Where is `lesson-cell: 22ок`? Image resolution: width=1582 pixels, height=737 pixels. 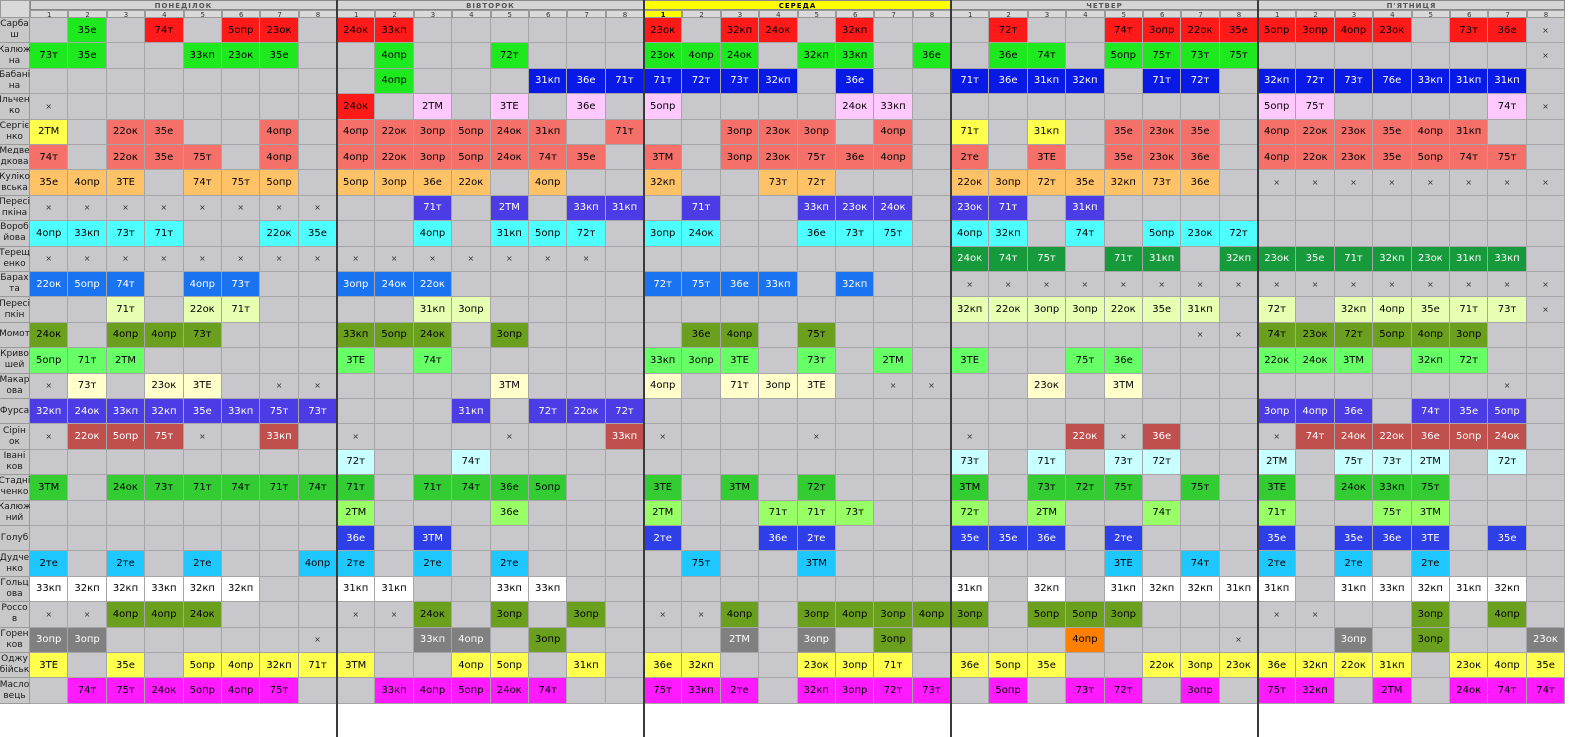 lesson-cell: 22ок is located at coordinates (87, 437).